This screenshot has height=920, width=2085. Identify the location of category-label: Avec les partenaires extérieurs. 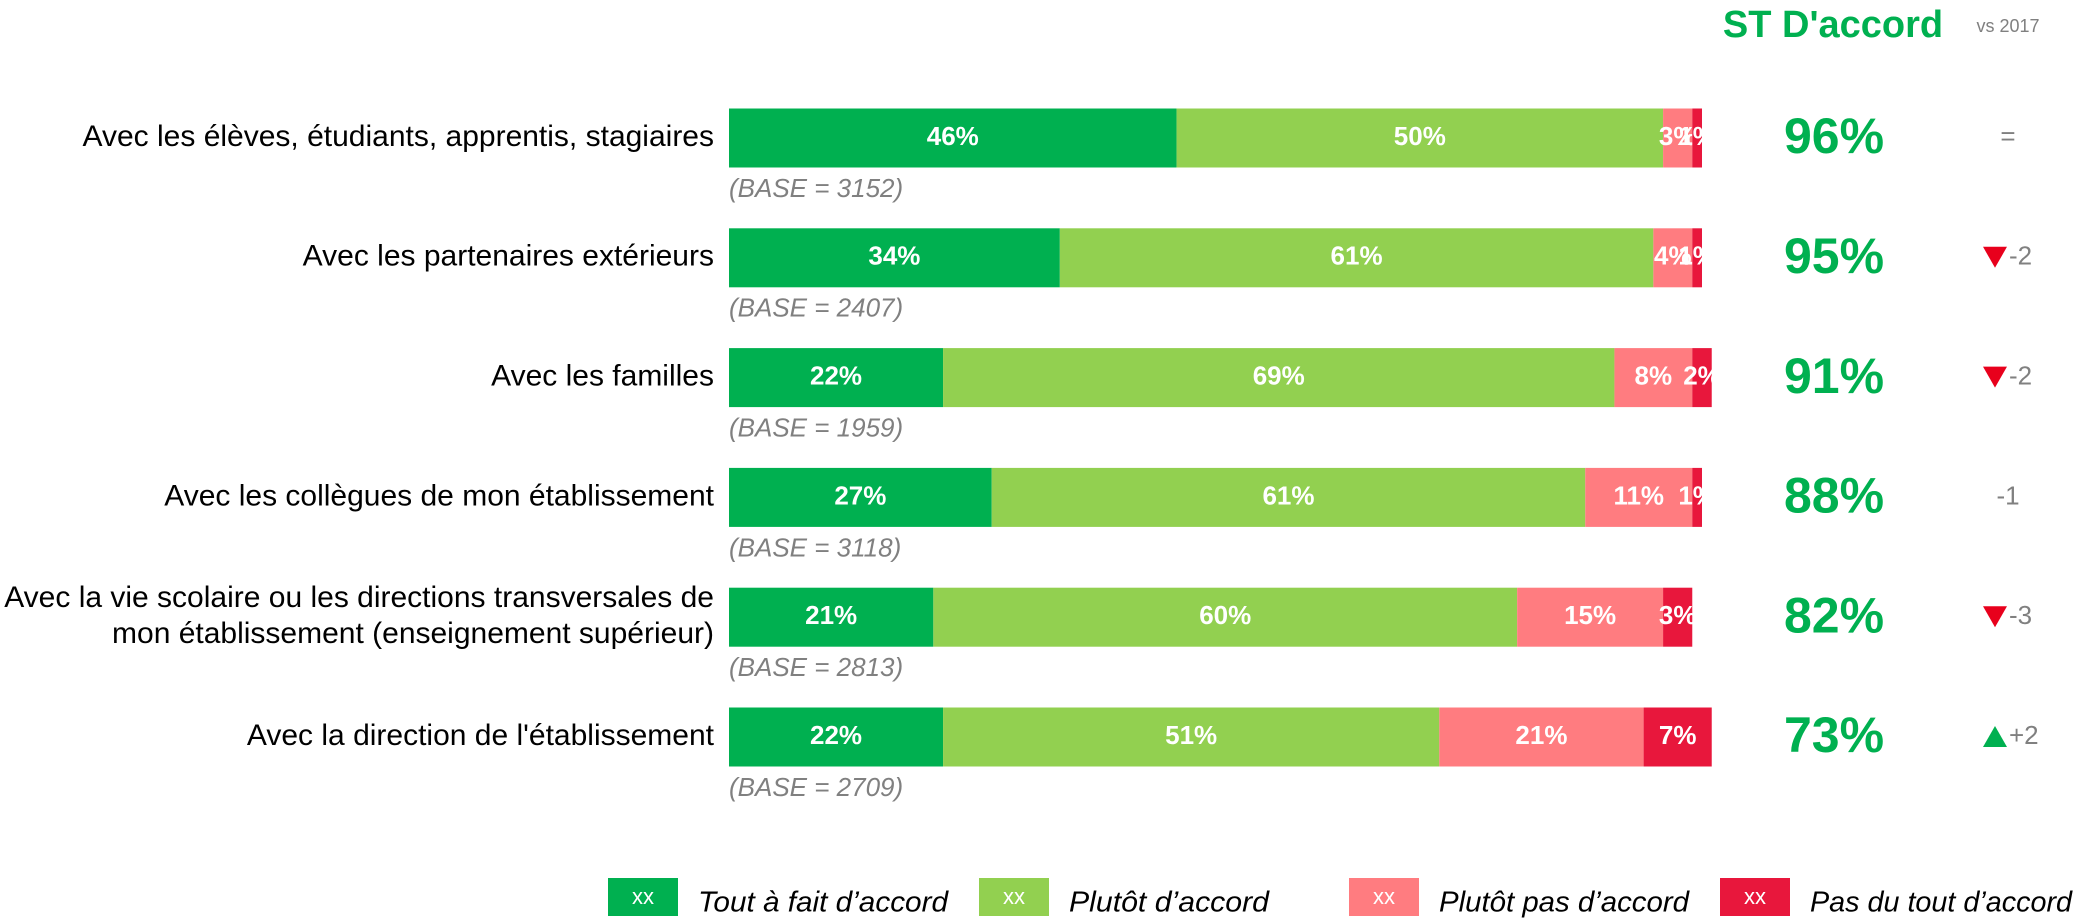
(508, 256).